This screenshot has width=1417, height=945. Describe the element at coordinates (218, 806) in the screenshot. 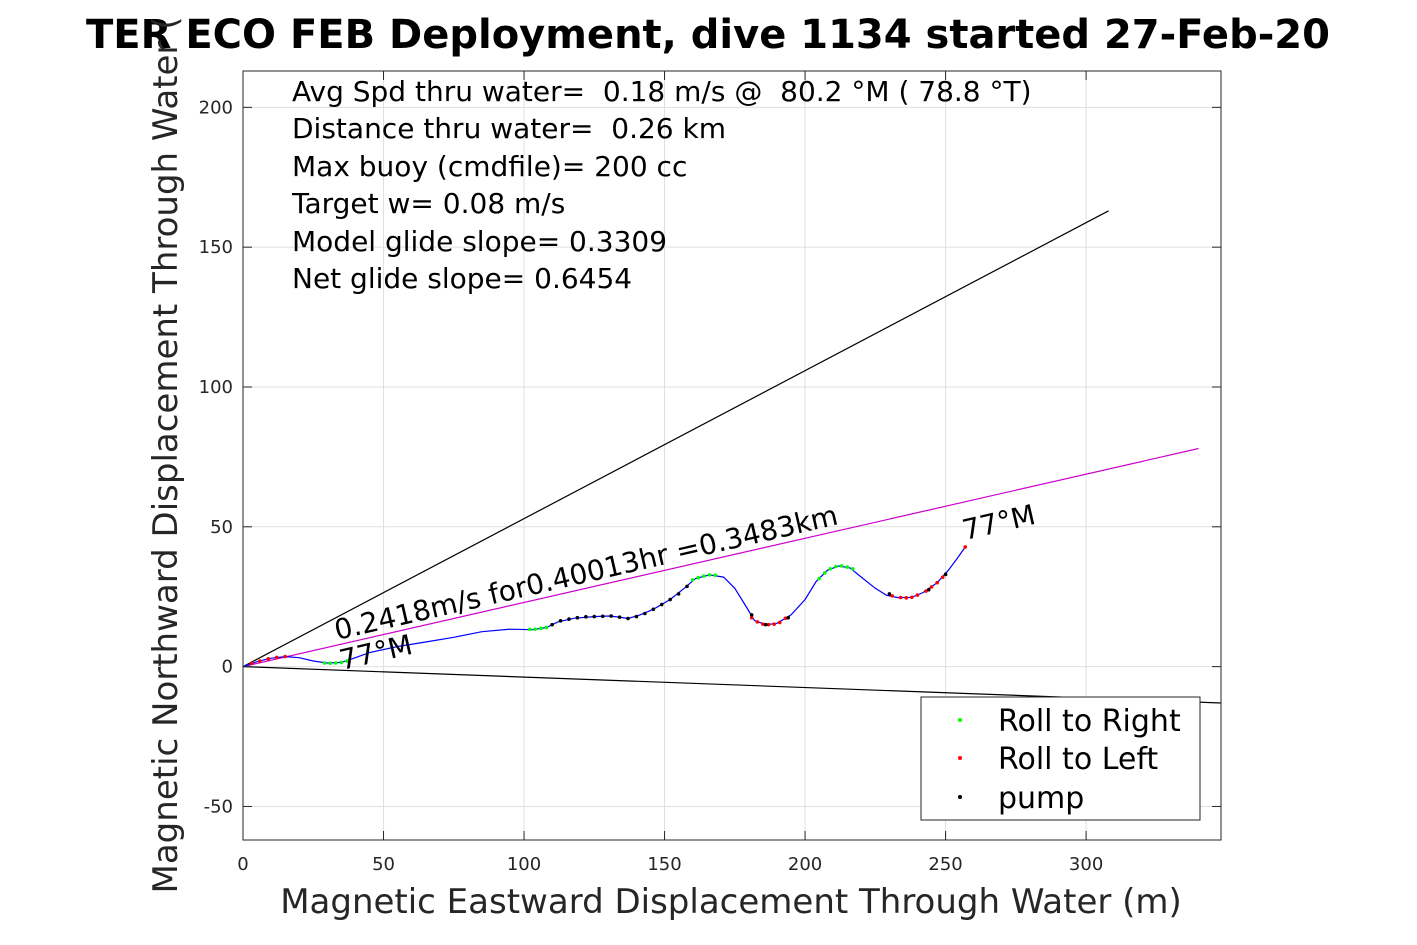

I see `y-tick-label: -50` at that location.